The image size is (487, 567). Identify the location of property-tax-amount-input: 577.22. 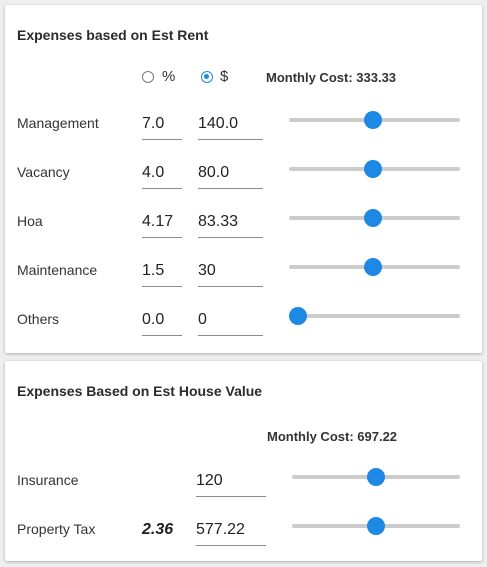
(231, 532).